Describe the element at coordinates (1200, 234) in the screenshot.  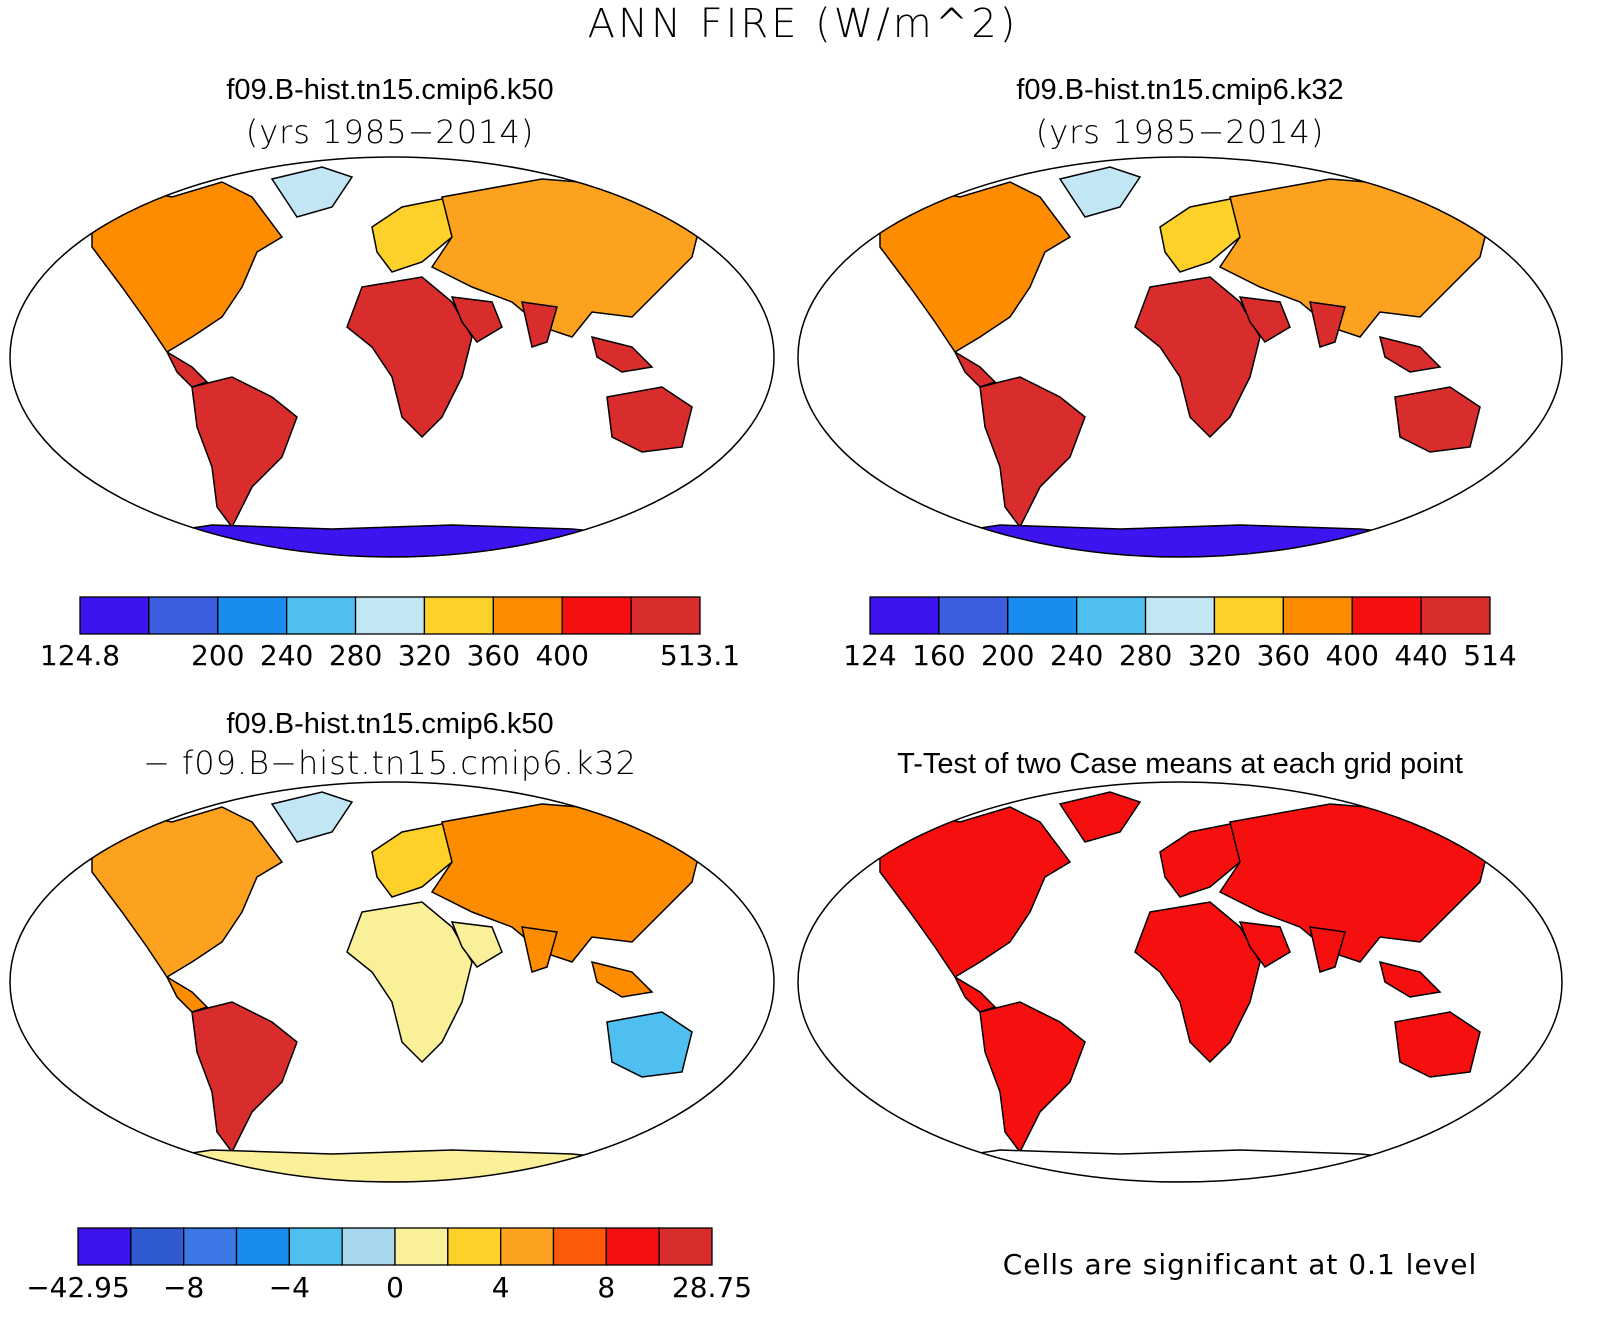
I see `europe-case2` at that location.